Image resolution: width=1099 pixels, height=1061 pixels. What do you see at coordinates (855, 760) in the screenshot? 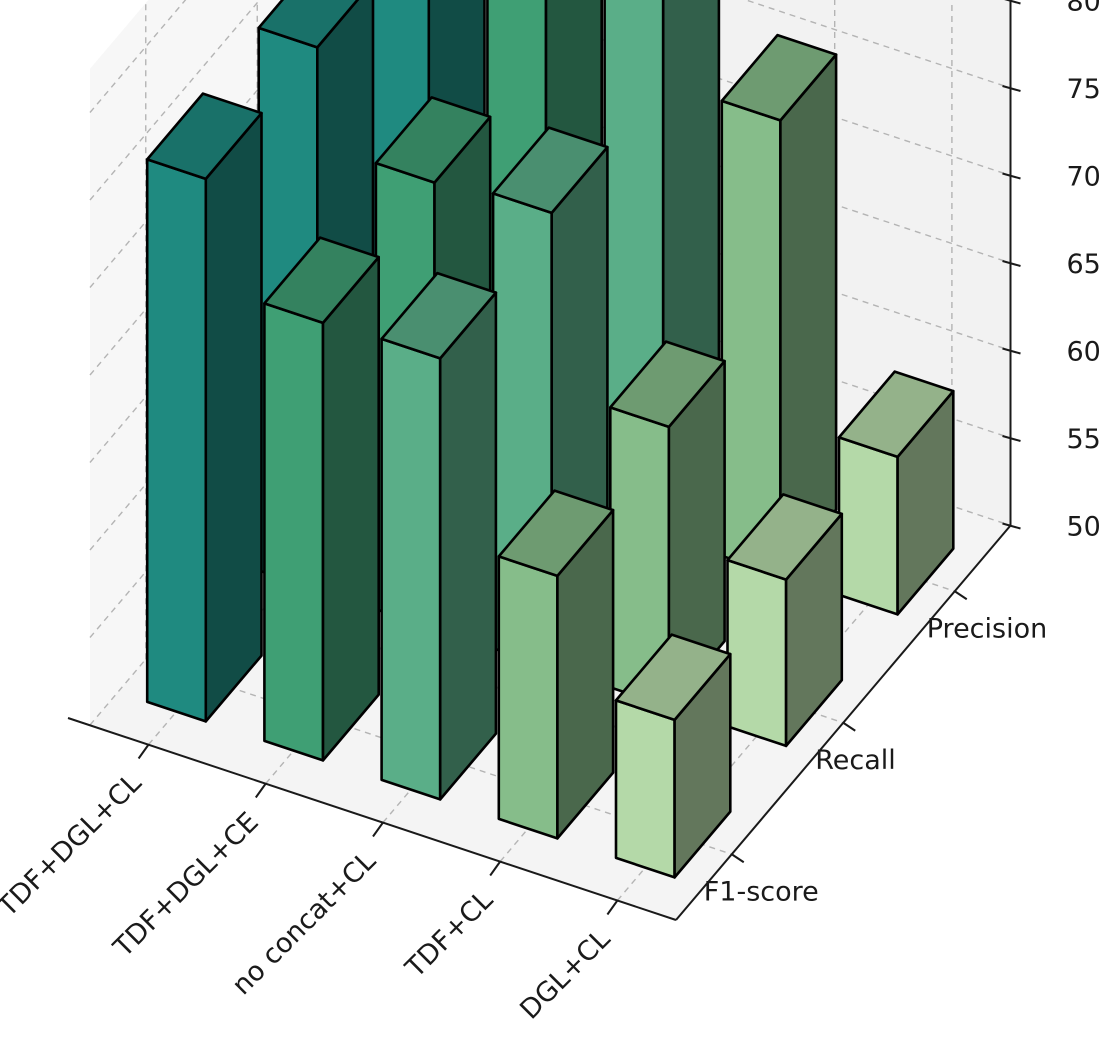
I see `y-tick-label: Recall` at bounding box center [855, 760].